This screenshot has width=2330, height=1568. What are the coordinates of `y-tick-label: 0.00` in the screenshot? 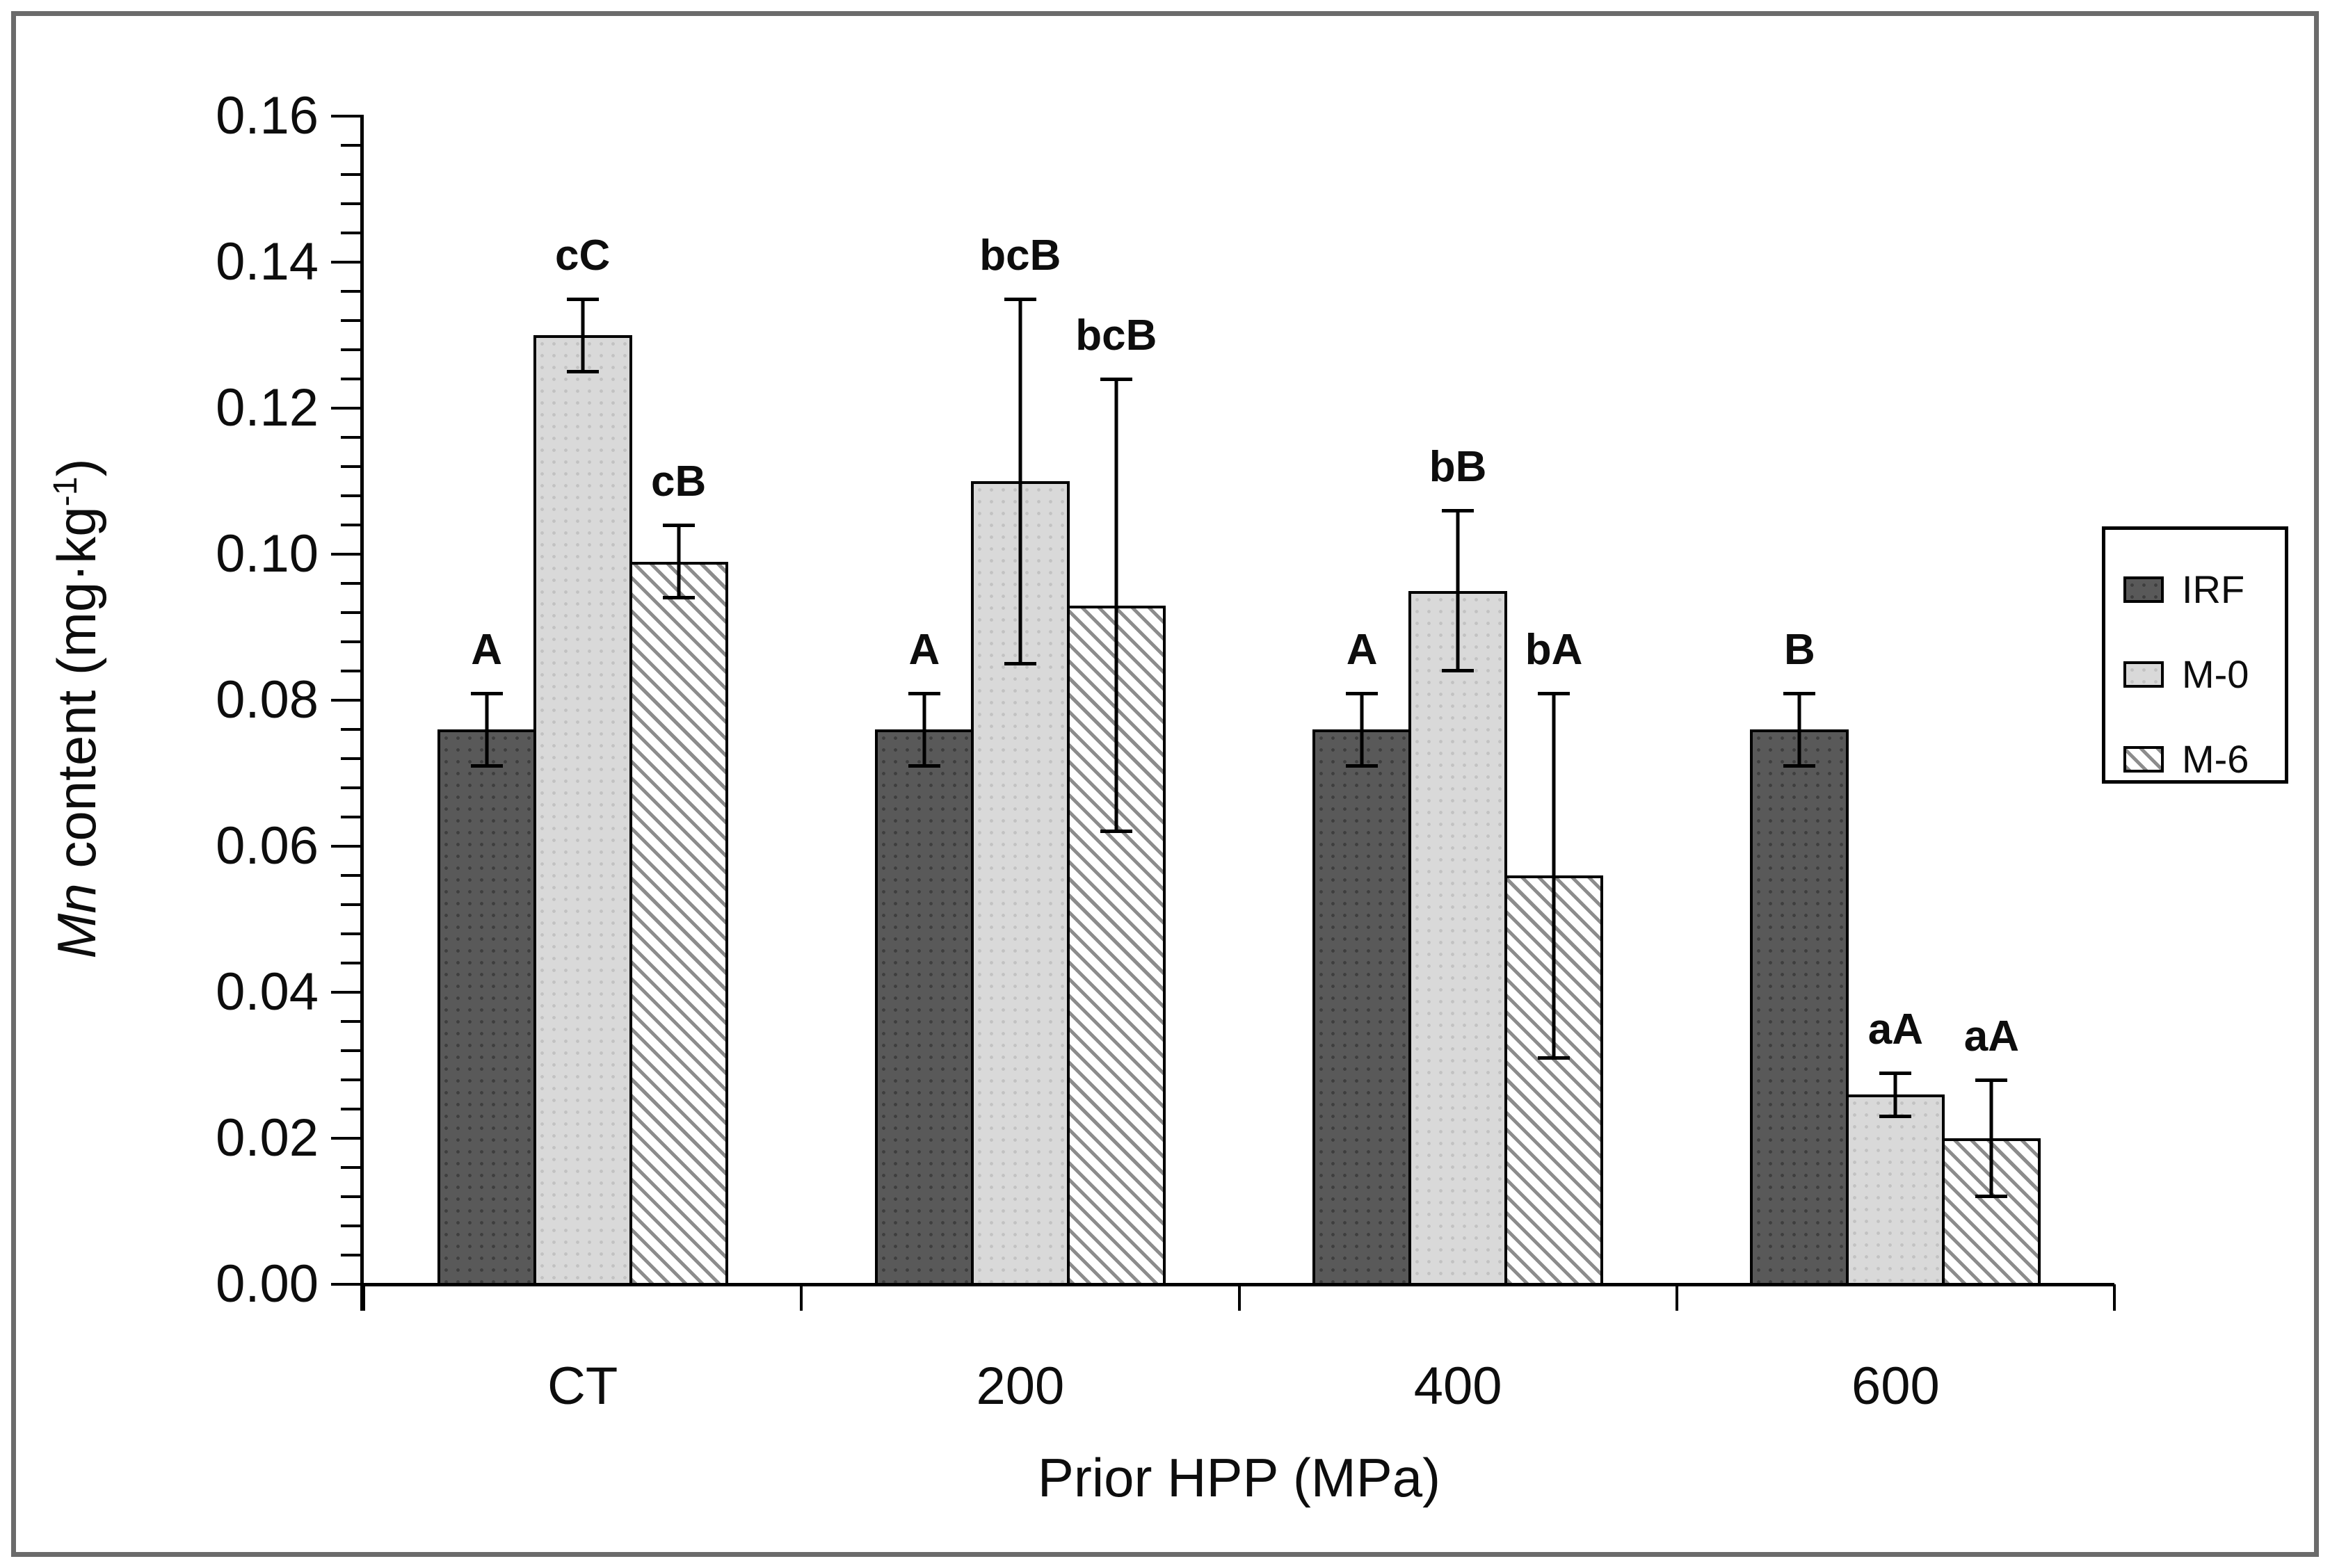 It's located at (267, 1284).